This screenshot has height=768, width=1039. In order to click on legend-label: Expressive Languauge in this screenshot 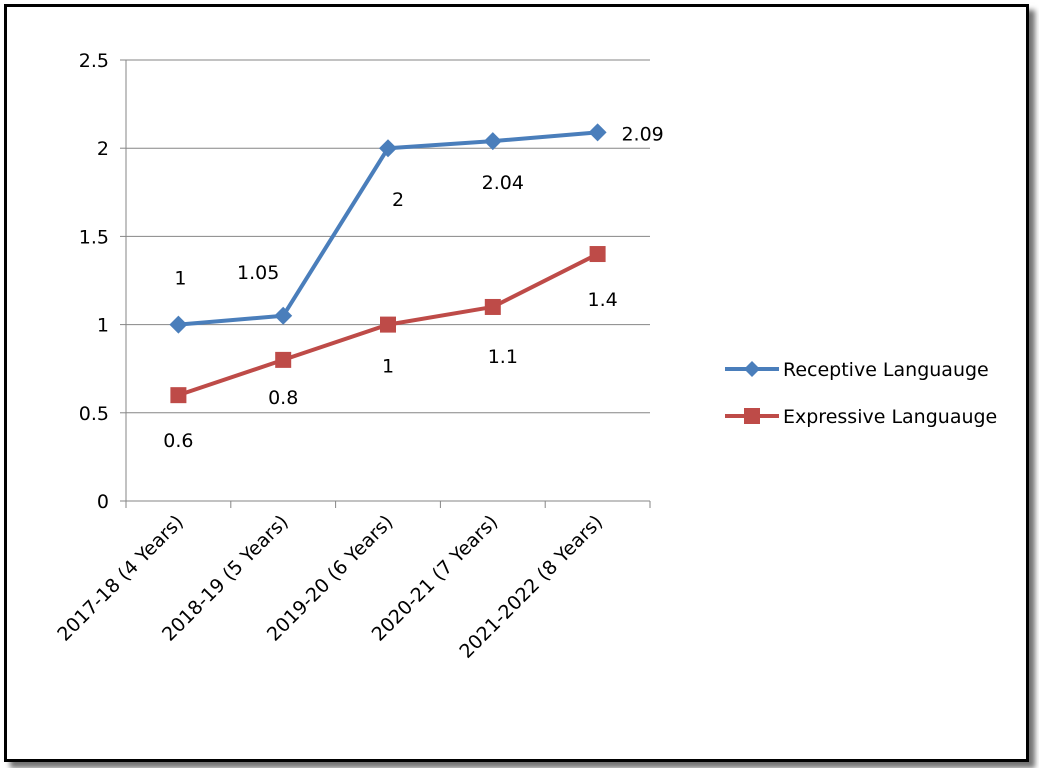, I will do `click(890, 417)`.